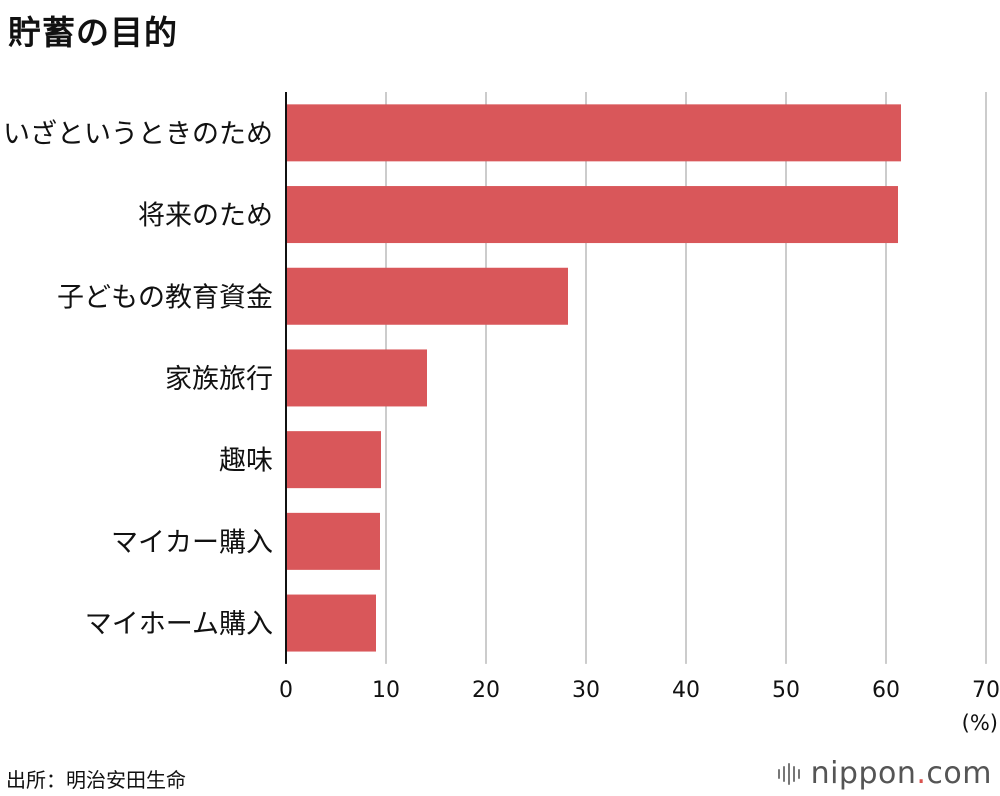 This screenshot has height=796, width=1000. What do you see at coordinates (138, 134) in the screenshot?
I see `category-label: いざというときのため` at bounding box center [138, 134].